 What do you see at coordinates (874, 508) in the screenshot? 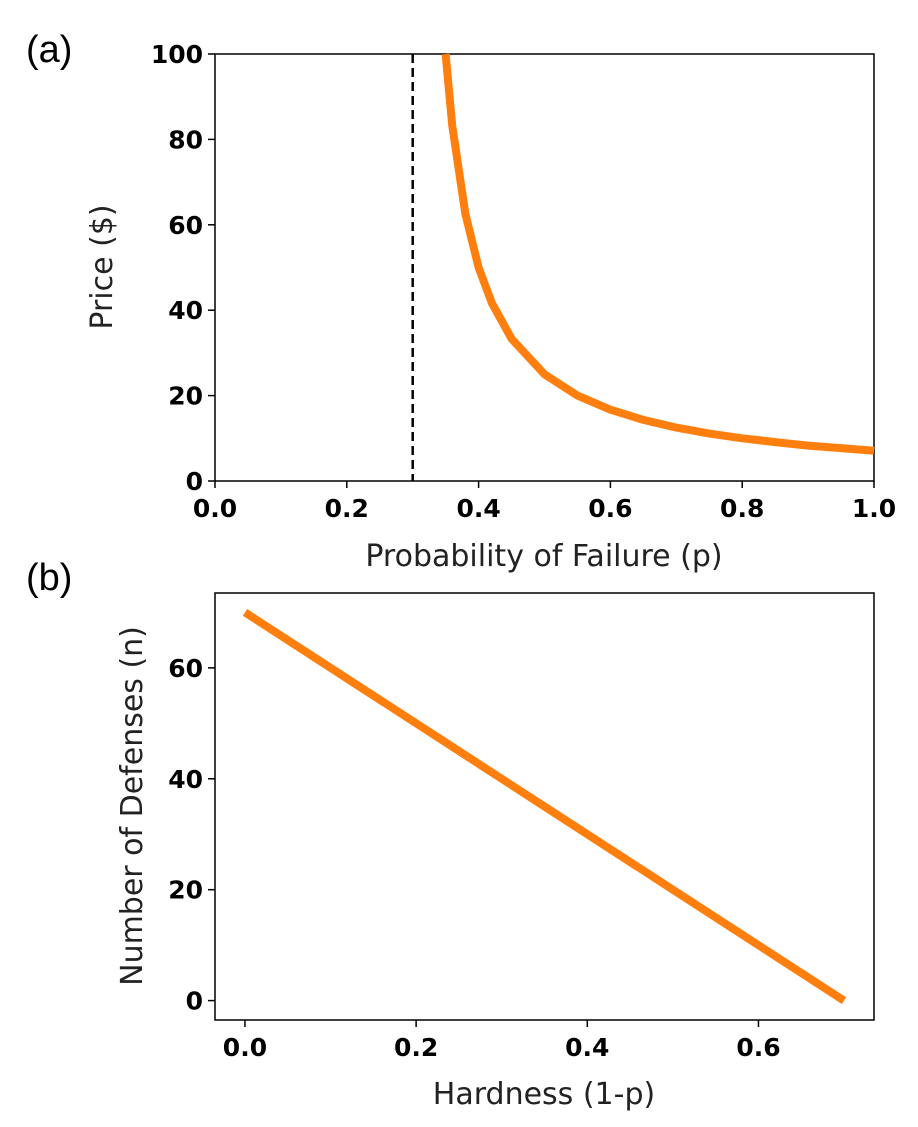
I see `x-tick-label: 1.0` at bounding box center [874, 508].